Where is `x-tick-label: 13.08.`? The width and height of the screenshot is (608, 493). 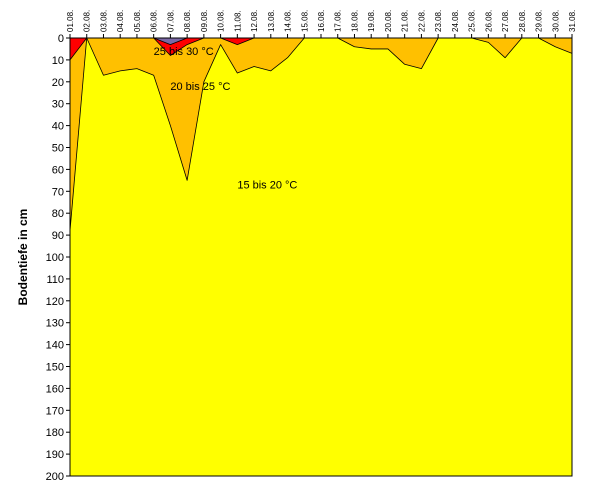 x-tick-label: 13.08. is located at coordinates (271, 21).